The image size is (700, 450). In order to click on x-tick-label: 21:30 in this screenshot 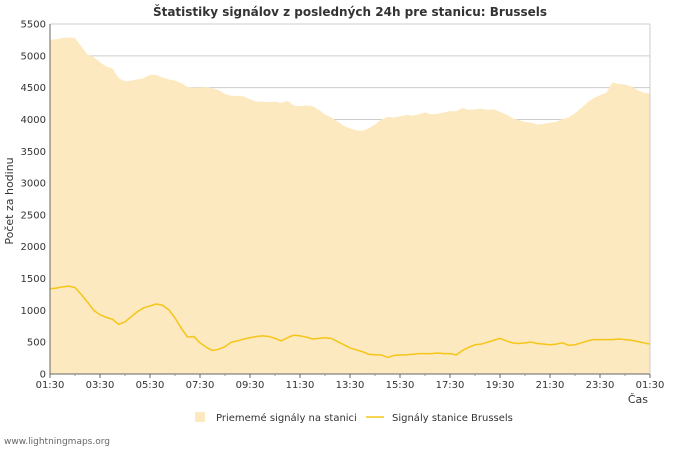, I will do `click(550, 385)`.